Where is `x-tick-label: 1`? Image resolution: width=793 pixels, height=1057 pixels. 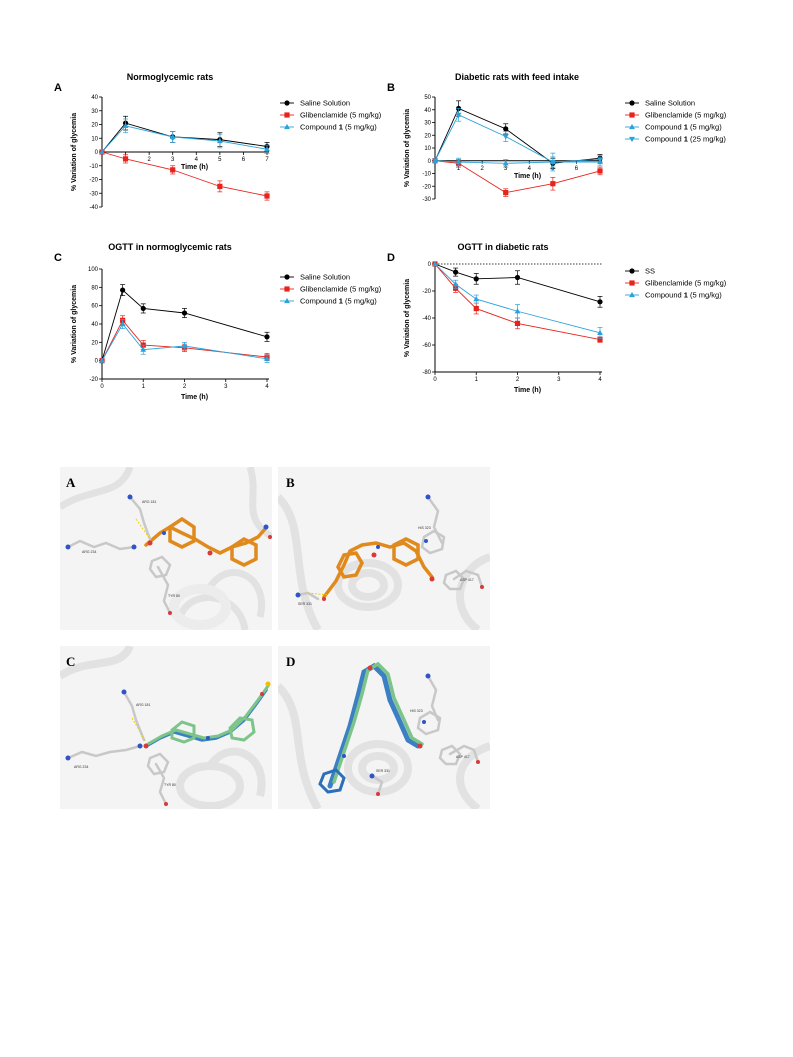
x-tick-label: 1 is located at coordinates (144, 387).